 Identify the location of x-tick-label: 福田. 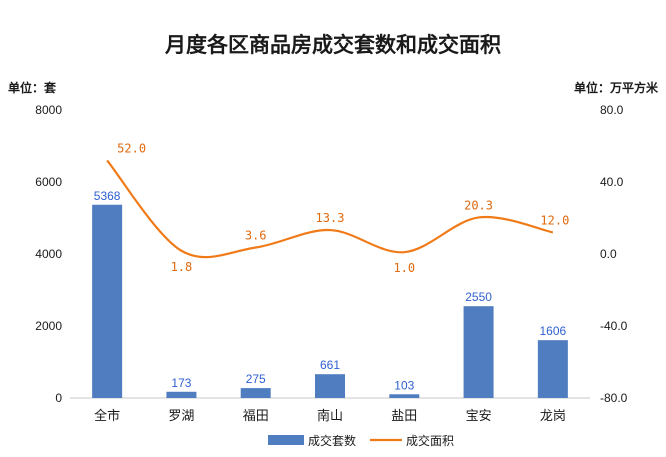
(256, 416).